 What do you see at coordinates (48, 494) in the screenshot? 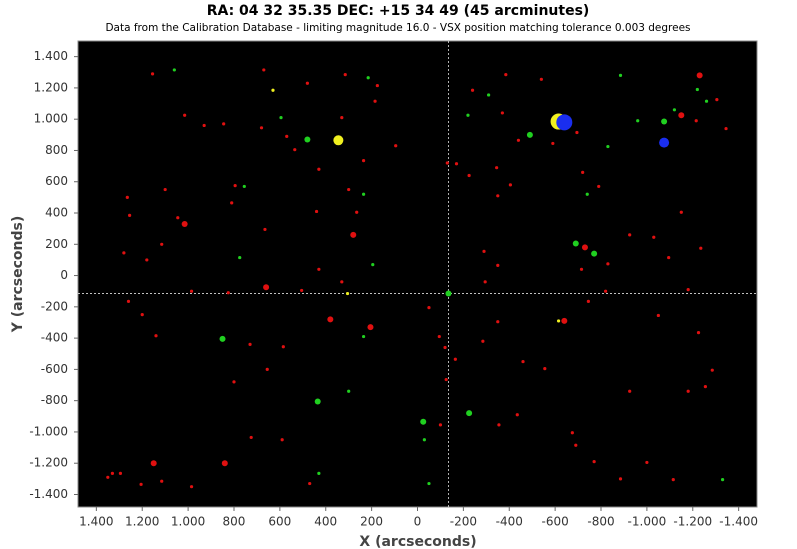
I see `y-tick-label: -1.400` at bounding box center [48, 494].